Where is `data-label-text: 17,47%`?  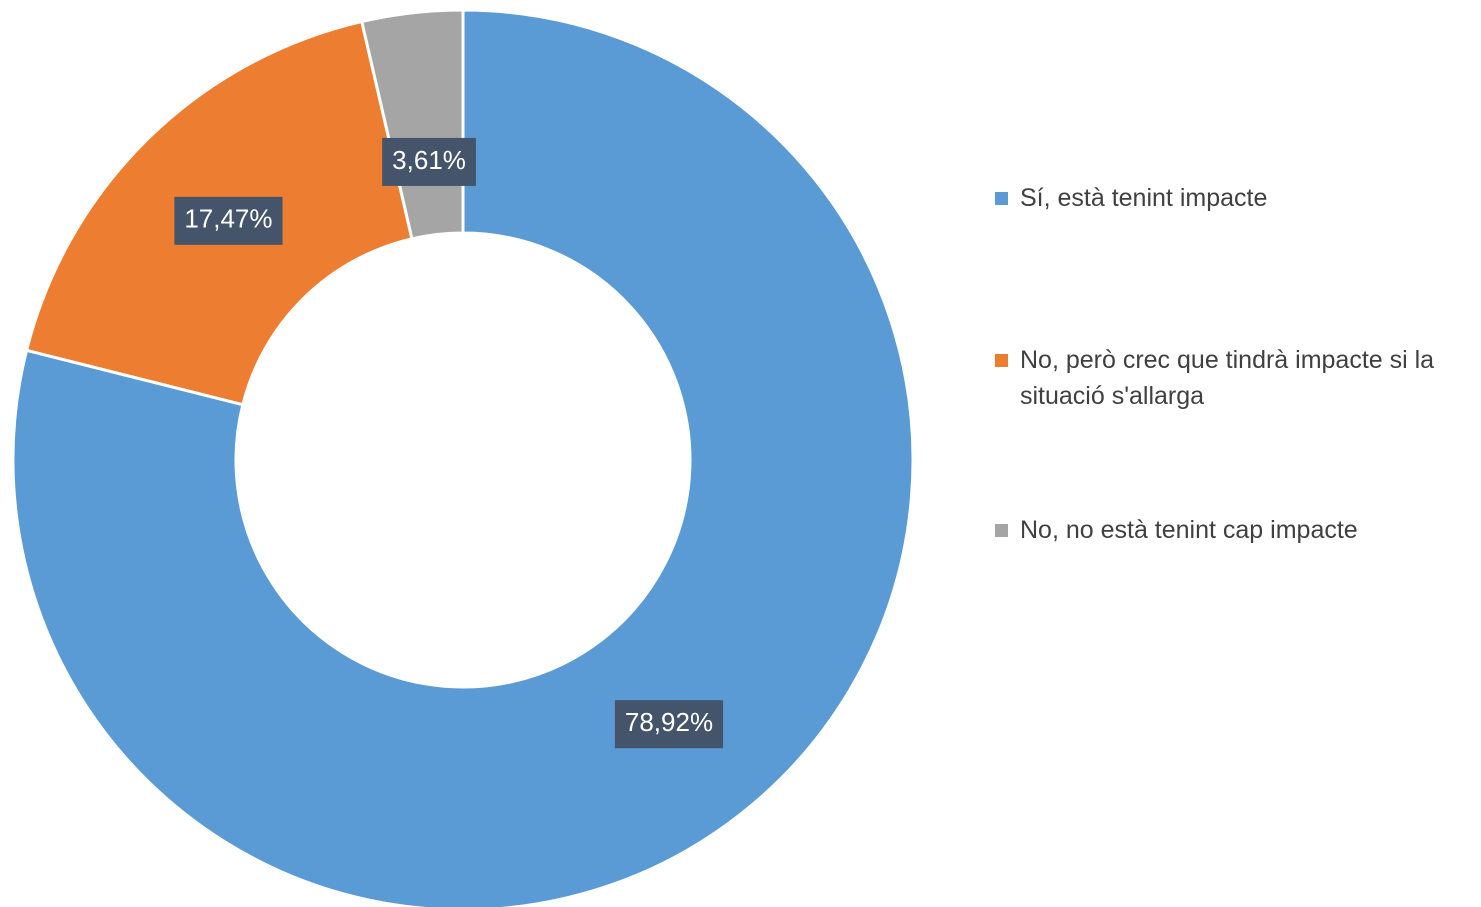
data-label-text: 17,47% is located at coordinates (228, 219).